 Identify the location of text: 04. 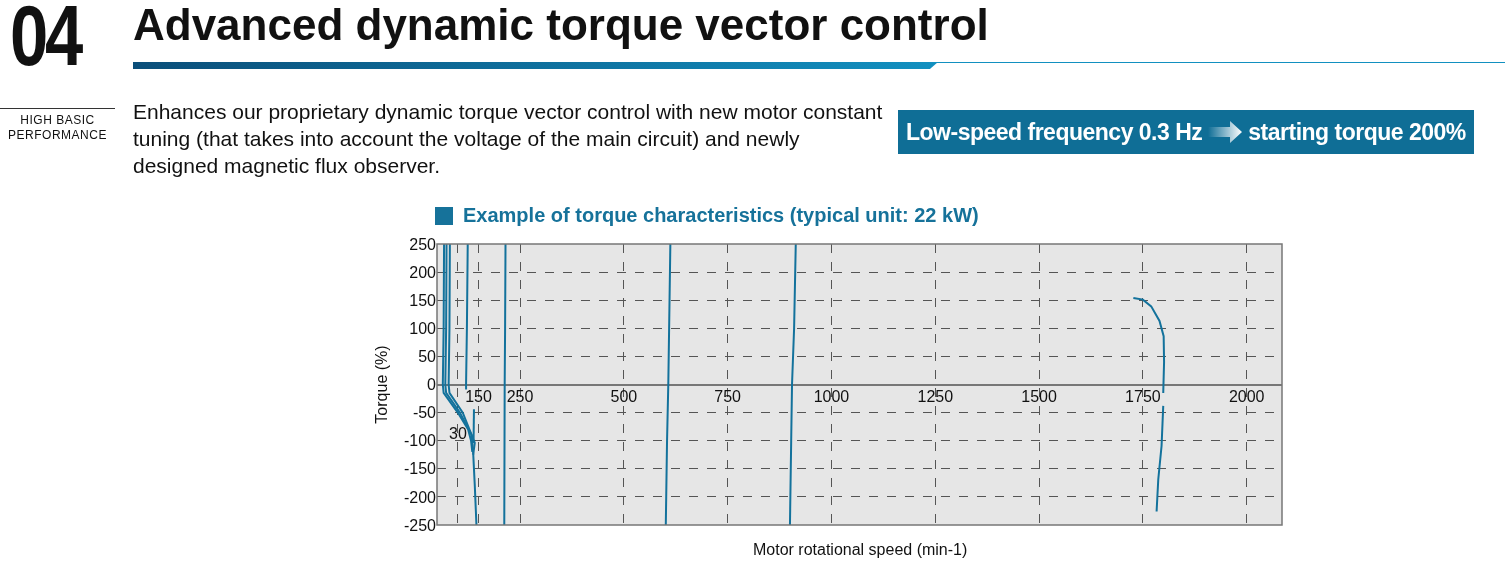
(45, 41).